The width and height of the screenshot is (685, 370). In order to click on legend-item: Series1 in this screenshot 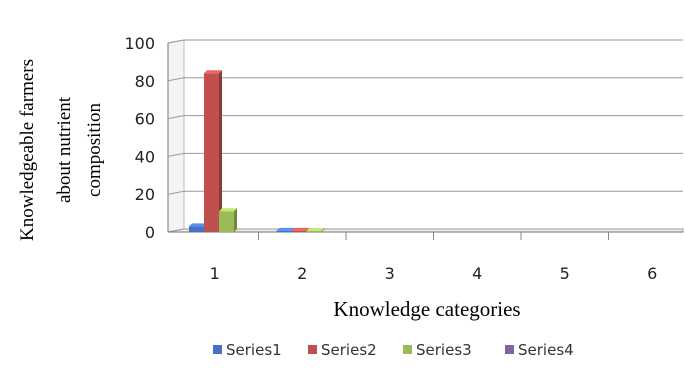, I will do `click(247, 350)`.